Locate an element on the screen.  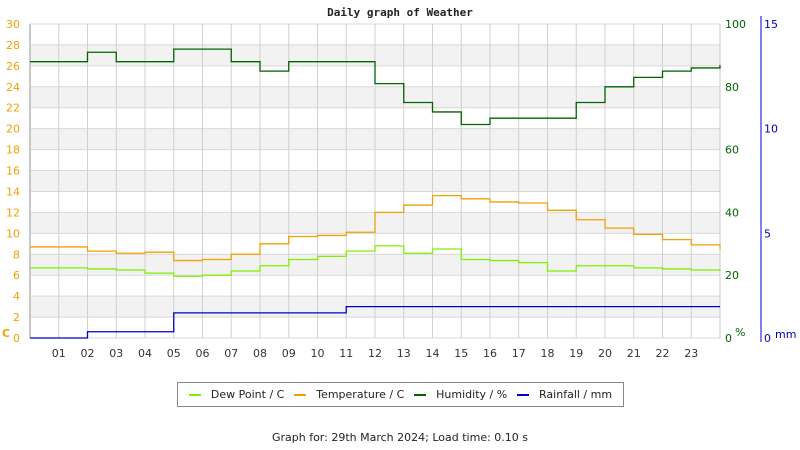
humidity-line is located at coordinates (375, 87).